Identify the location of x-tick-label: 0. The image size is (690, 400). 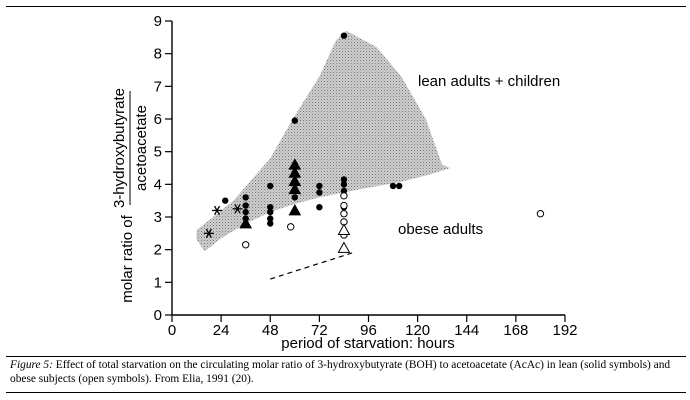
(172, 330).